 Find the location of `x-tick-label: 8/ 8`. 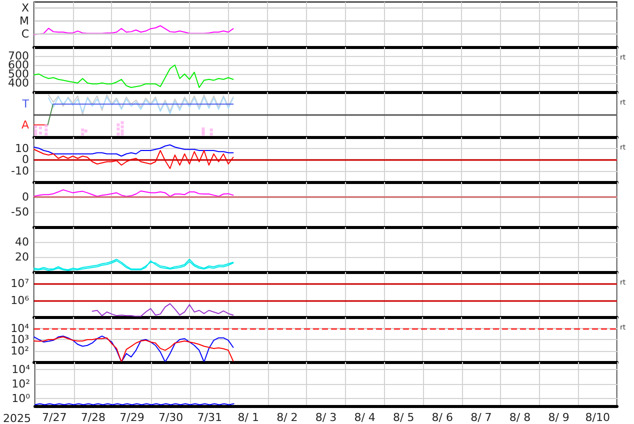

x-tick-label: 8/ 8 is located at coordinates (520, 417).